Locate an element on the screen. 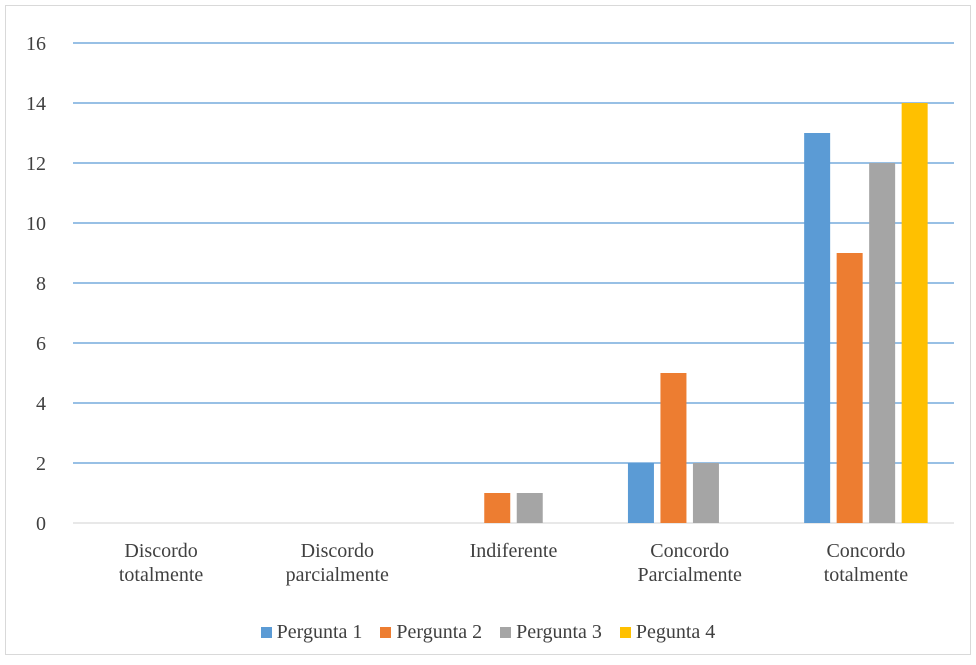 The image size is (976, 665). y-tick-label: 4 is located at coordinates (41, 404).